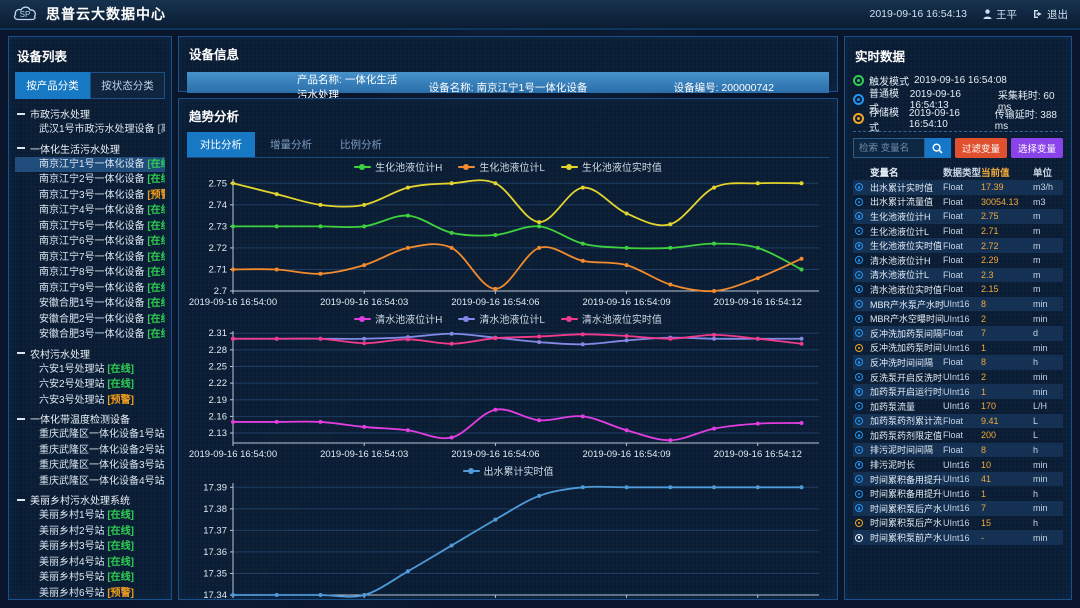  What do you see at coordinates (363, 318) in the screenshot?
I see `legend-marker-icon` at bounding box center [363, 318].